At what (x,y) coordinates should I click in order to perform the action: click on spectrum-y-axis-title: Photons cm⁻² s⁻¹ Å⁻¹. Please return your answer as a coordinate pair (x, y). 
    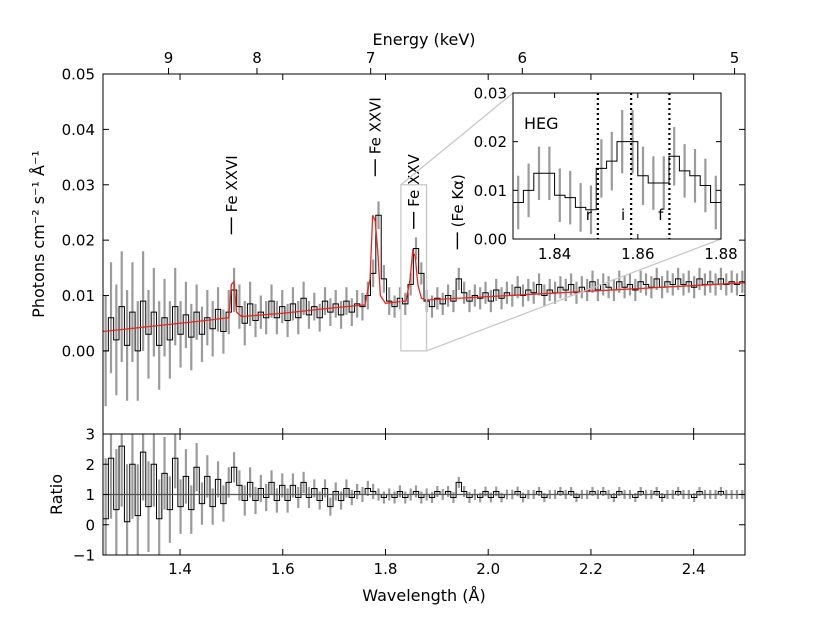
    Looking at the image, I should click on (38, 234).